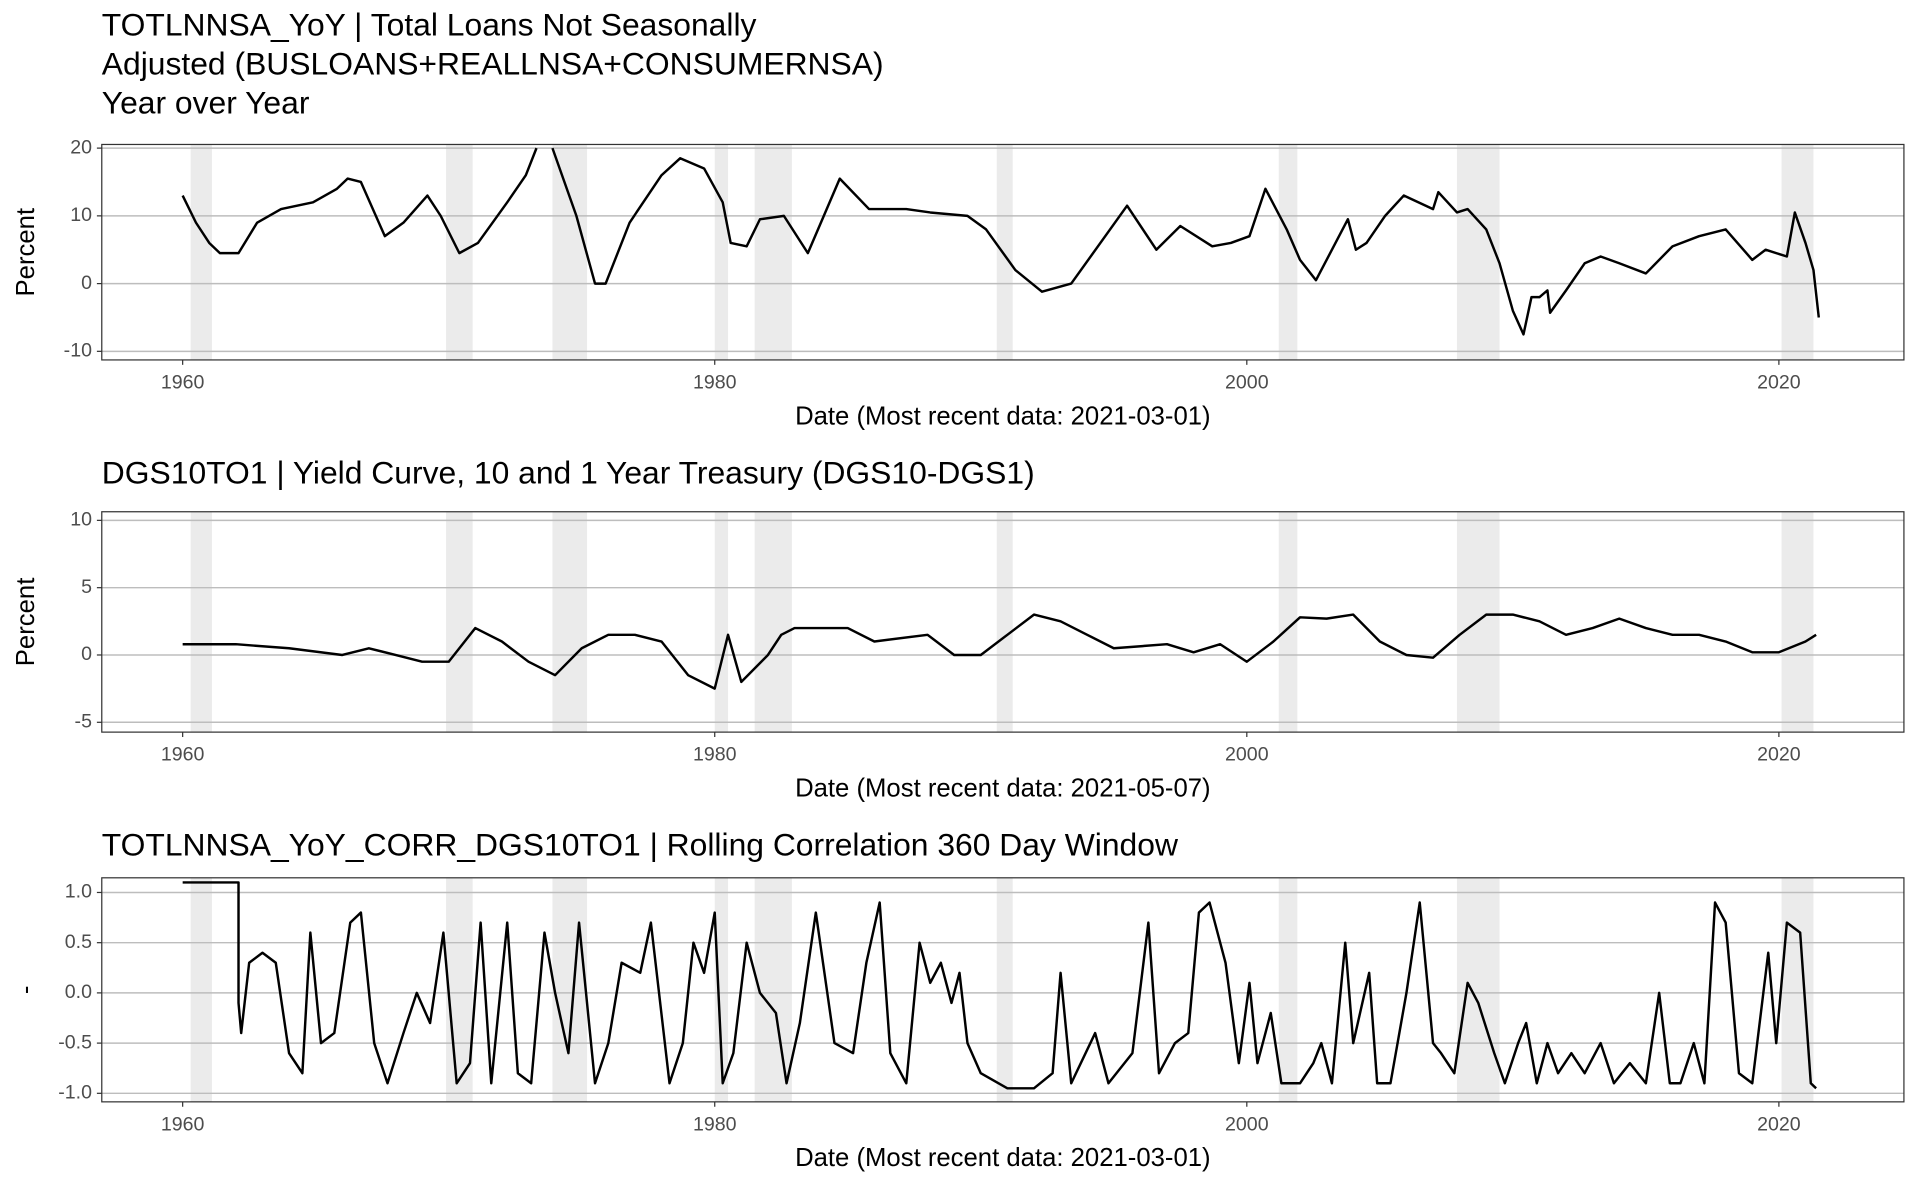 This screenshot has width=1920, height=1190. I want to click on y-tick-label: 0.5, so click(78, 942).